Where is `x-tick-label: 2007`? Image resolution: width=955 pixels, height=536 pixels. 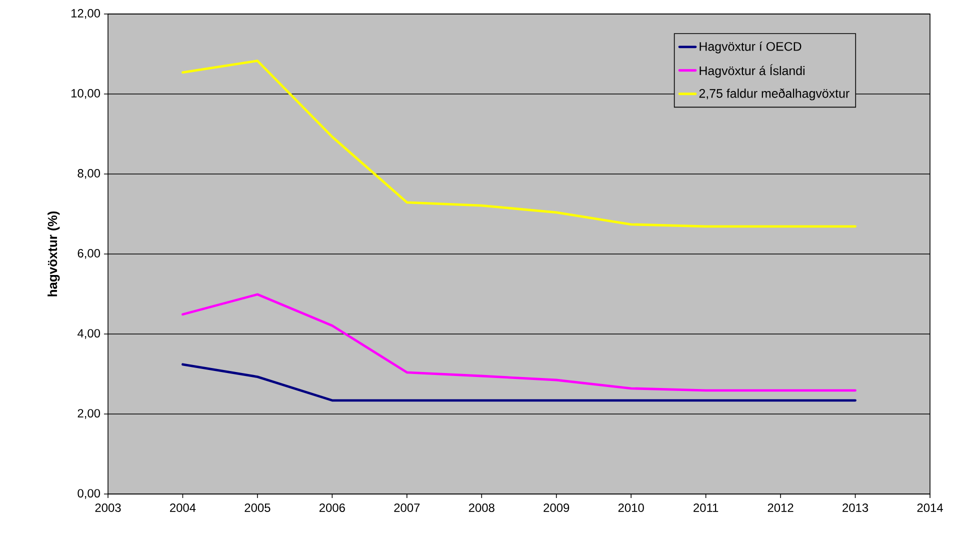 x-tick-label: 2007 is located at coordinates (407, 508).